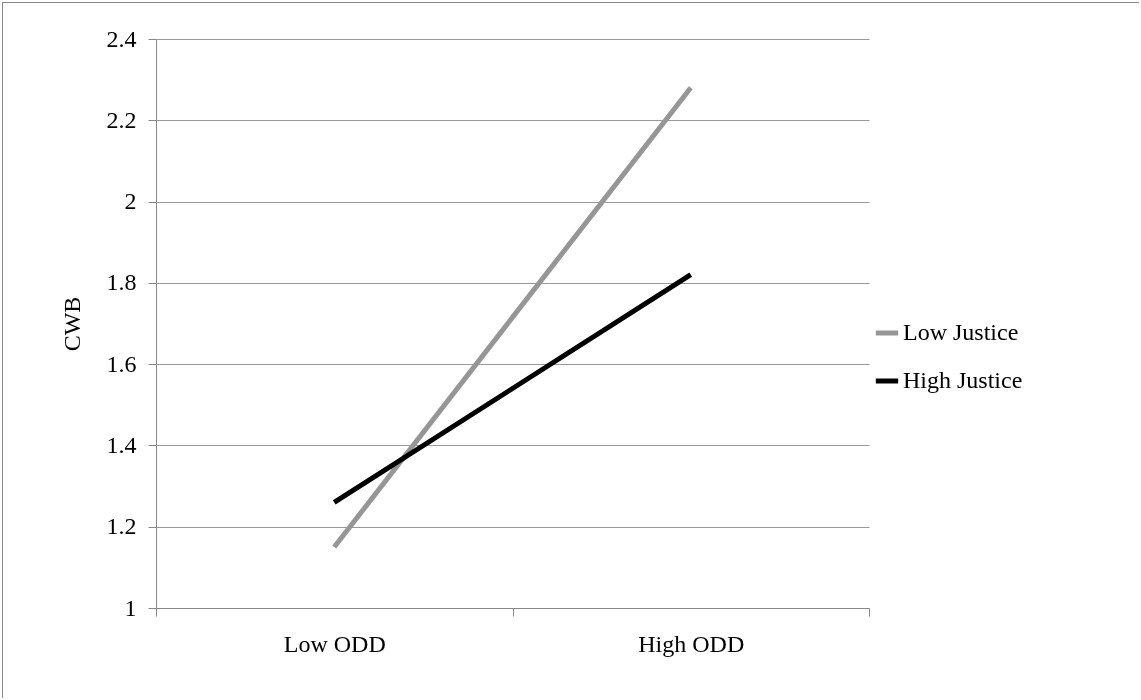 This screenshot has height=700, width=1141. I want to click on y-tick-label: 1.8, so click(121, 282).